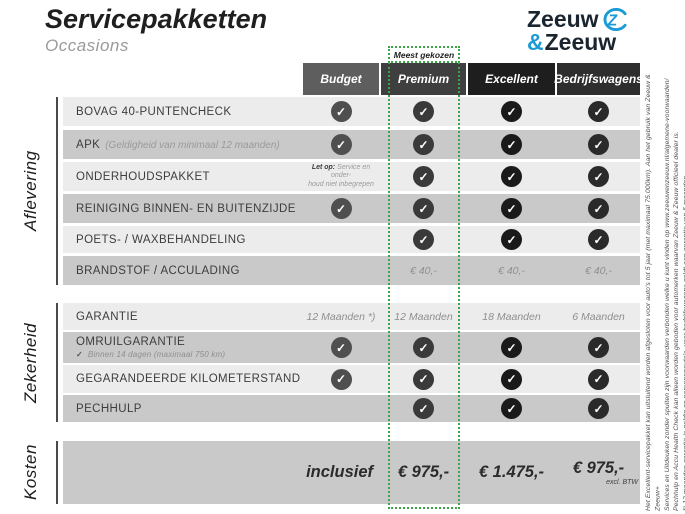 The height and width of the screenshot is (514, 685). Describe the element at coordinates (57, 472) in the screenshot. I see `section-line-kosten` at that location.